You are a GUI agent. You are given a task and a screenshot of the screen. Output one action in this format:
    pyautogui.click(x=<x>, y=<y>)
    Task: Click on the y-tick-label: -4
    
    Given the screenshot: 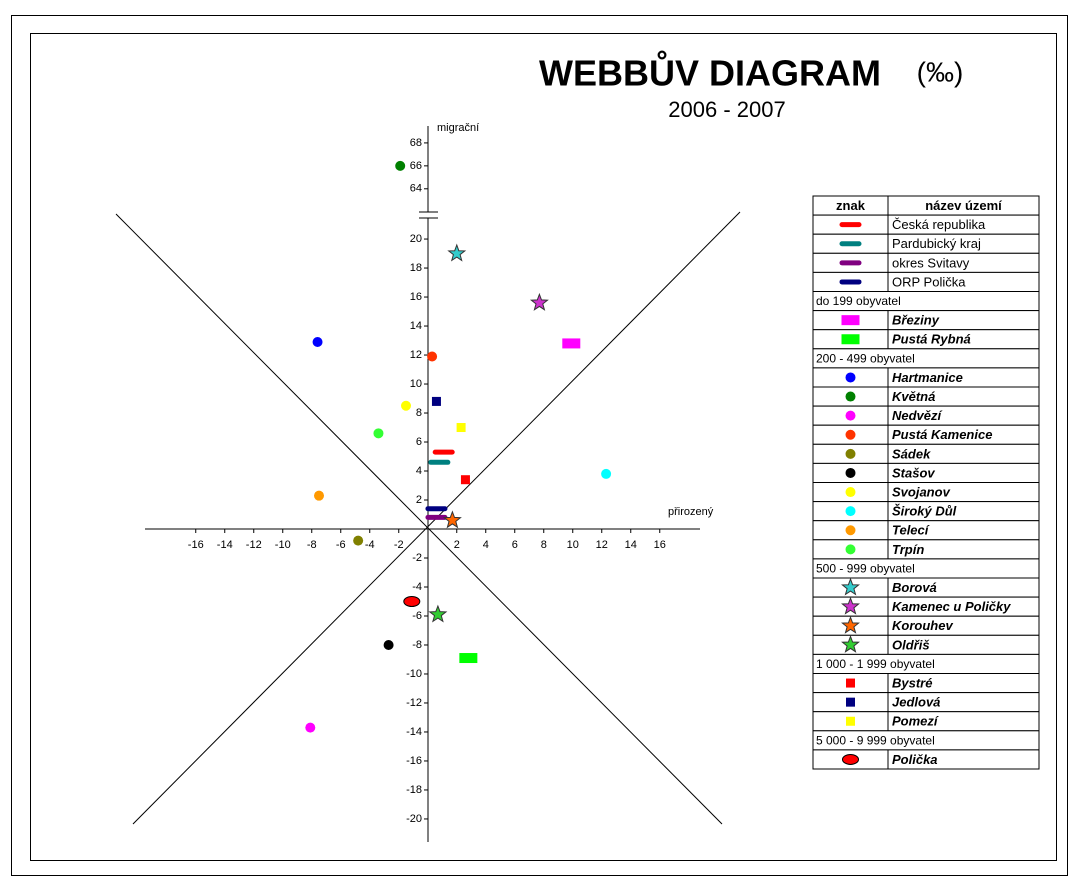 What is the action you would take?
    pyautogui.click(x=417, y=587)
    